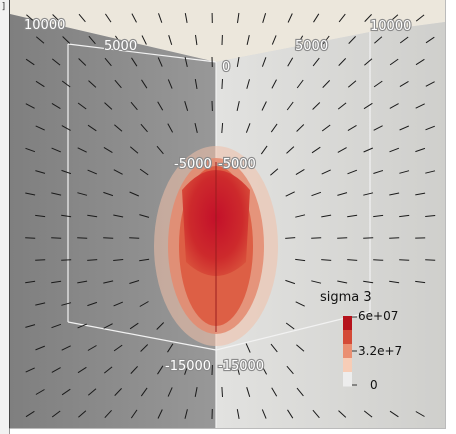 The image size is (456, 434). What do you see at coordinates (347, 351) in the screenshot?
I see `legend-colorbar` at bounding box center [347, 351].